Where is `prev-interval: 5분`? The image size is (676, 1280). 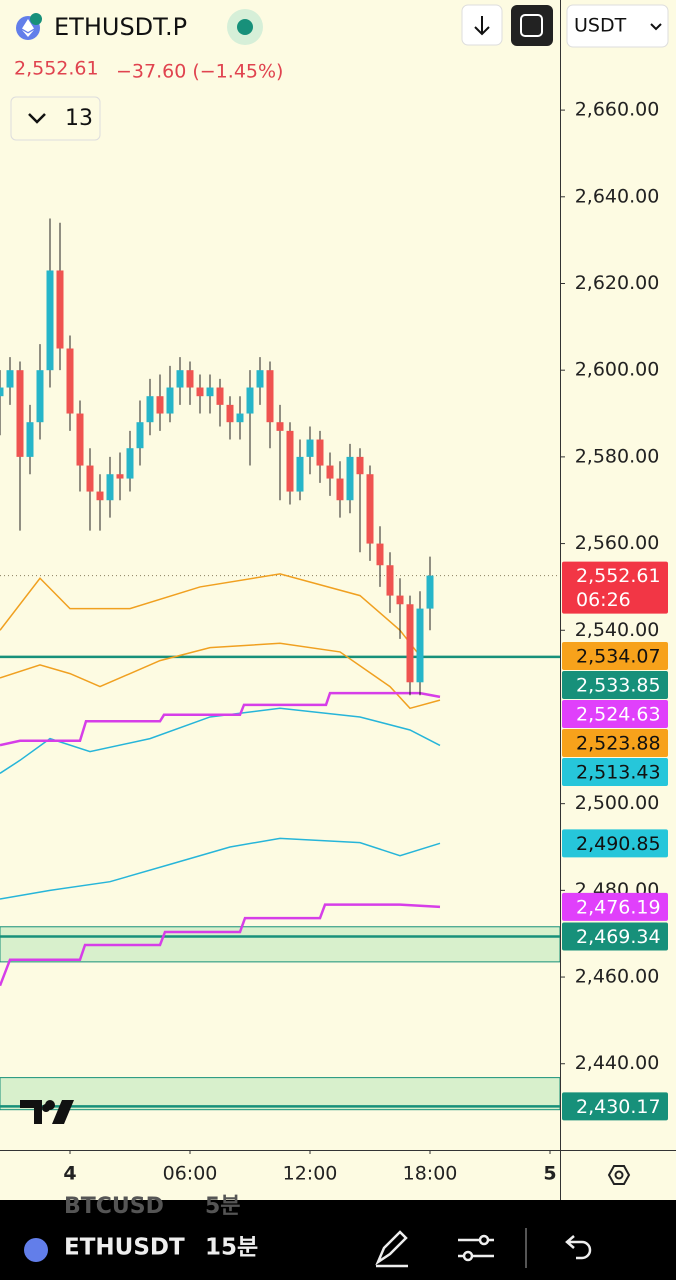 prev-interval: 5분 is located at coordinates (223, 1206).